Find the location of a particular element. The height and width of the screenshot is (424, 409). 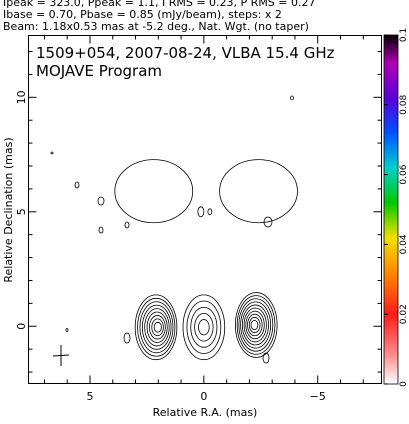

y-tick-label: 0 is located at coordinates (21, 326).